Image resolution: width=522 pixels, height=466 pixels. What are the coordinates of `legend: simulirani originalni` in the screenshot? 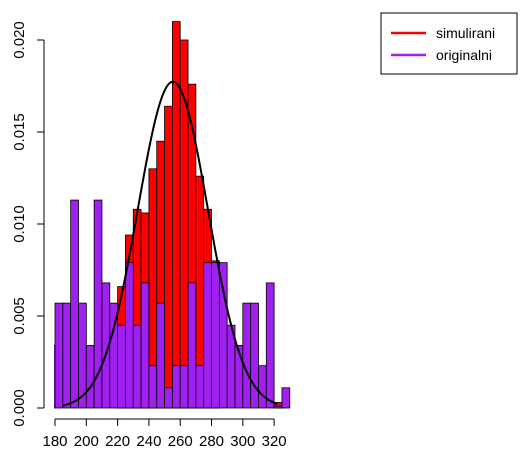 It's located at (449, 43).